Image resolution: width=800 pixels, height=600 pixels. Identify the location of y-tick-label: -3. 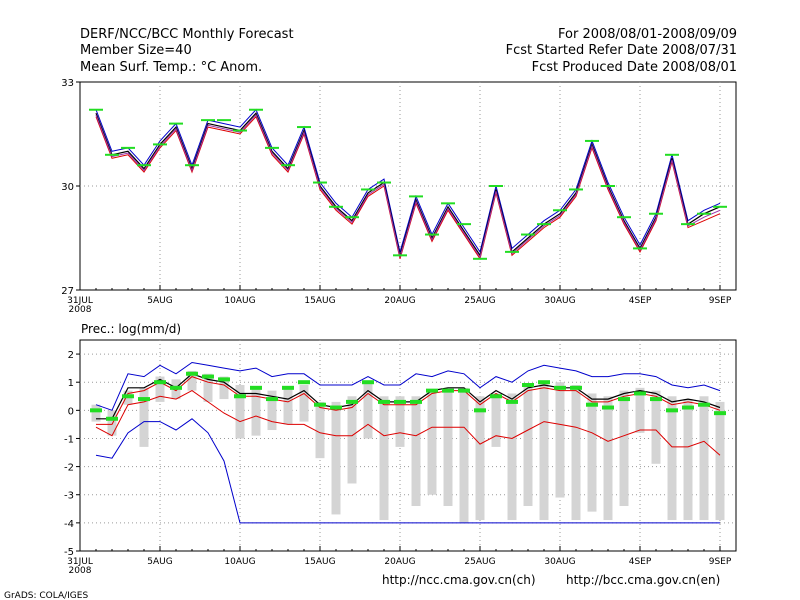
(69, 496).